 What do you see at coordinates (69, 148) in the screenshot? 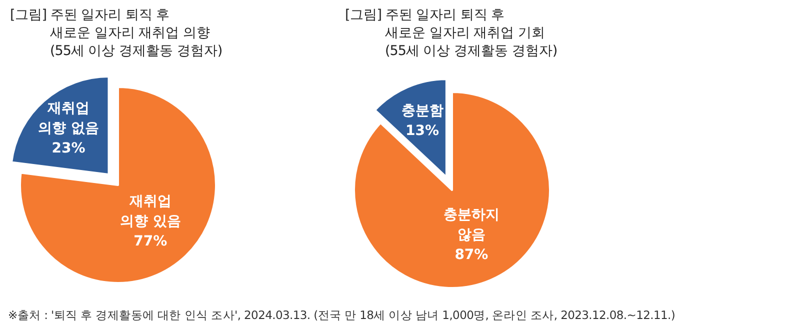
I see `data-label: 23%` at bounding box center [69, 148].